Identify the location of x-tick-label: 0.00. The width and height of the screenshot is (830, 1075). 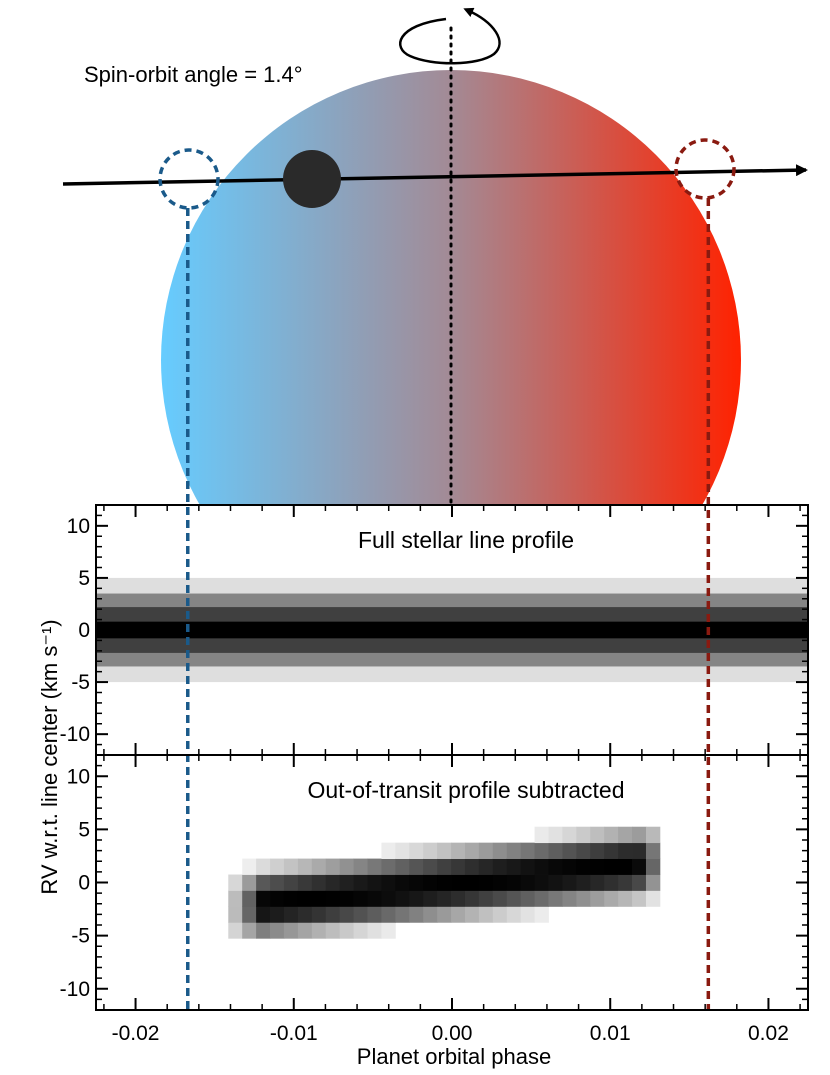
(452, 1033).